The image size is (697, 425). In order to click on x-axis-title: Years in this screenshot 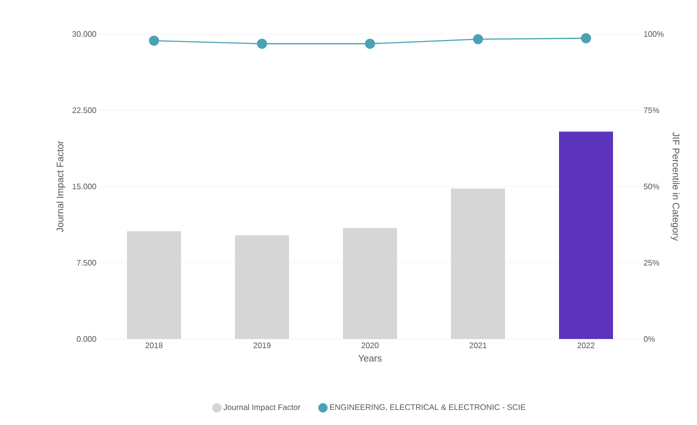, I will do `click(370, 358)`.